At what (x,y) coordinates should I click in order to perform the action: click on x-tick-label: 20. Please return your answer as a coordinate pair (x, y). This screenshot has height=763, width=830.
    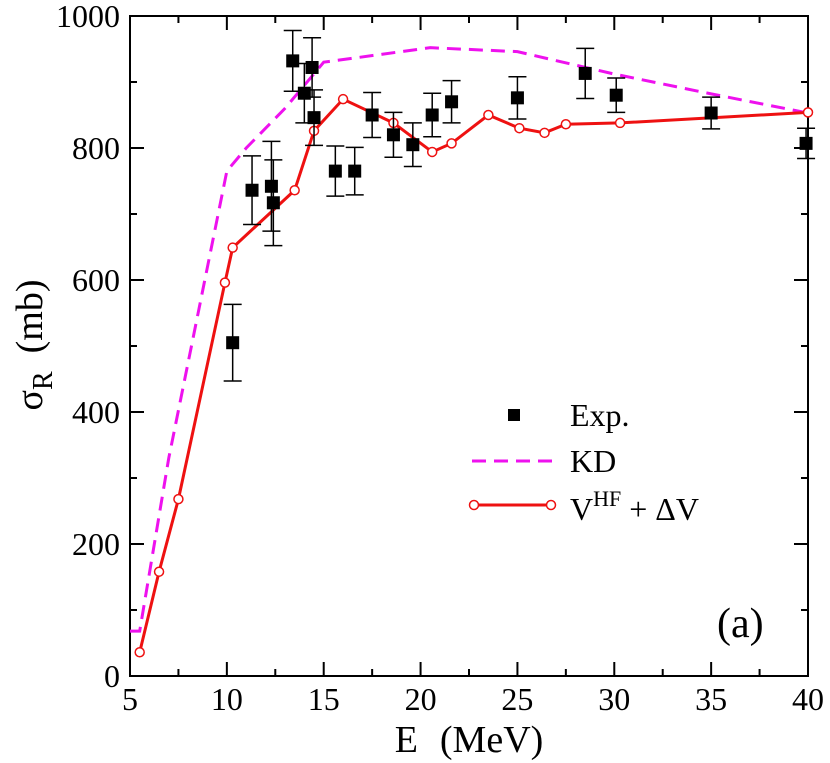
    Looking at the image, I should click on (421, 699).